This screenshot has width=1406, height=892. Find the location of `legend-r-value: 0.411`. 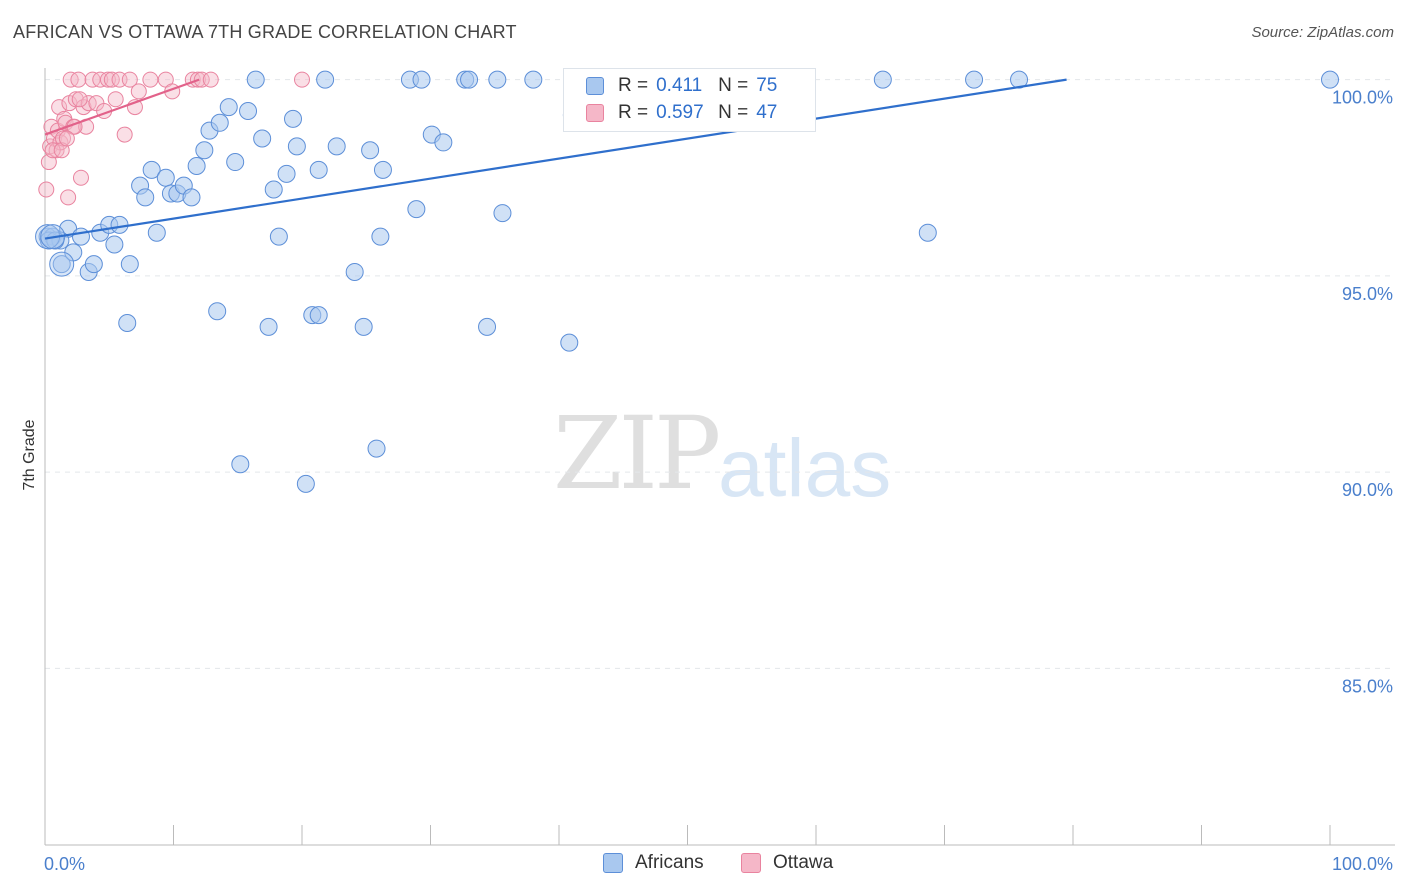

legend-r-value: 0.411 is located at coordinates (679, 85).